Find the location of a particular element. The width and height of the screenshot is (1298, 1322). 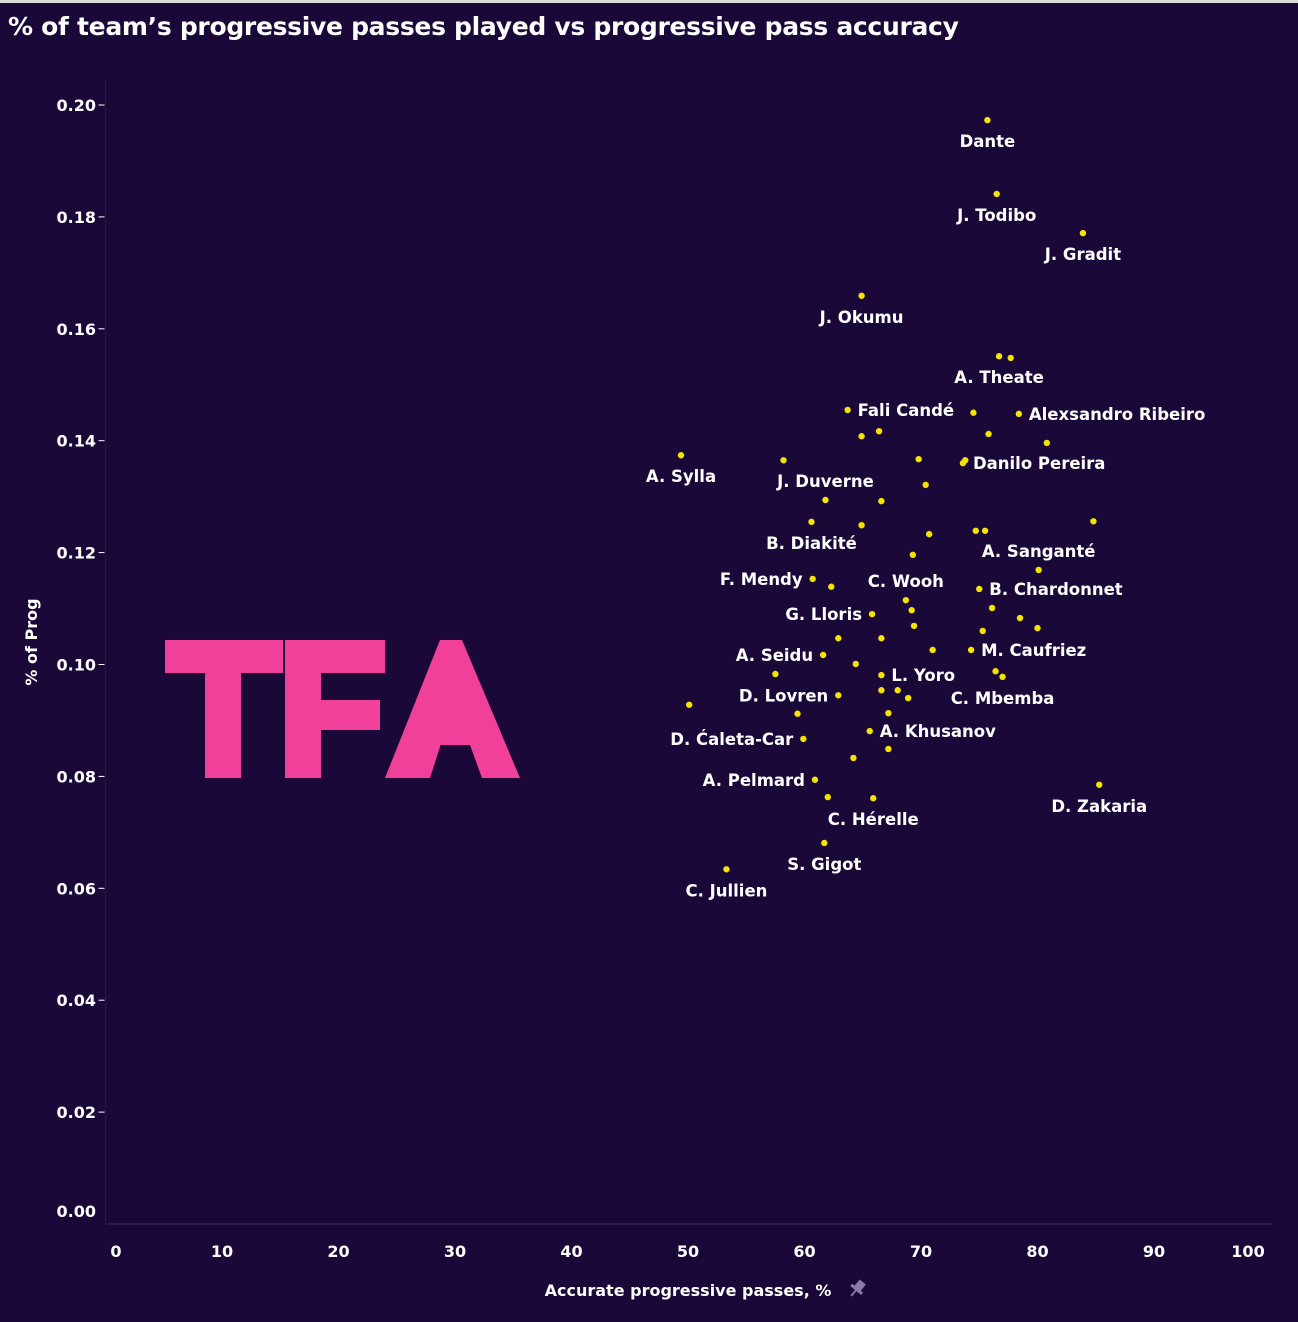

data-point-label: A. Seidu is located at coordinates (774, 655).